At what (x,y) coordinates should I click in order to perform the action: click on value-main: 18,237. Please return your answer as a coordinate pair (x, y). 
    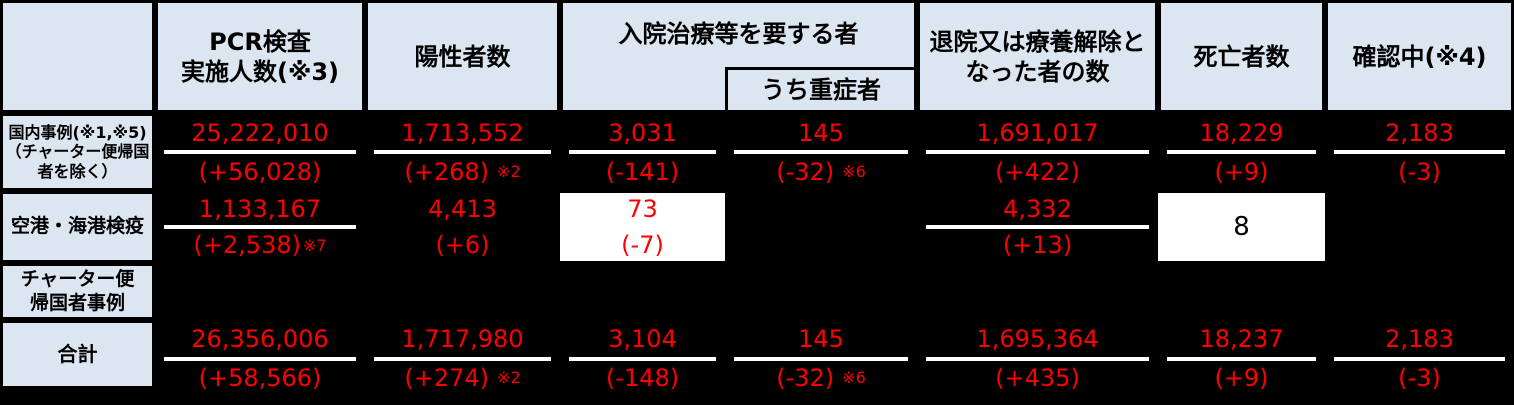
    Looking at the image, I should click on (1241, 339).